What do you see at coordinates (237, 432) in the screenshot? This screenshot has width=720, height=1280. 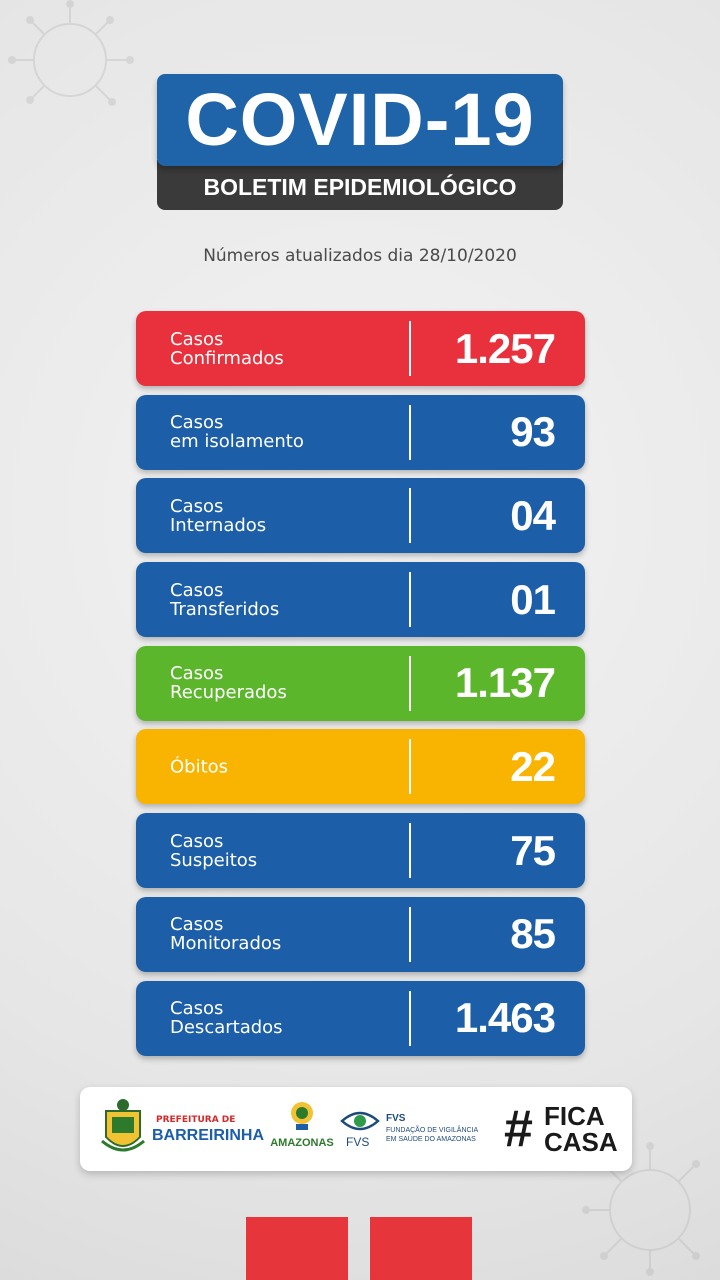 I see `stat-label: Casos em isolamento` at bounding box center [237, 432].